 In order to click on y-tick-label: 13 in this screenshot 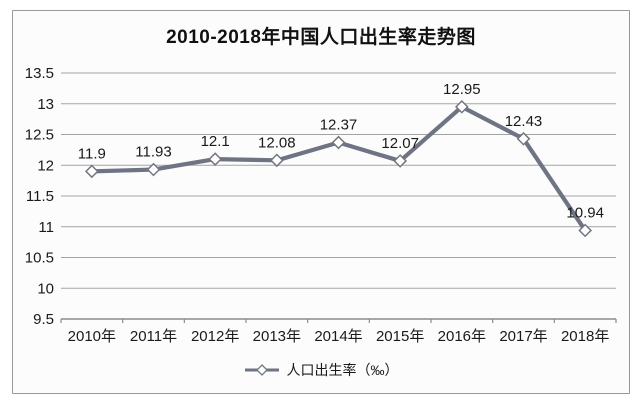, I will do `click(45, 104)`.